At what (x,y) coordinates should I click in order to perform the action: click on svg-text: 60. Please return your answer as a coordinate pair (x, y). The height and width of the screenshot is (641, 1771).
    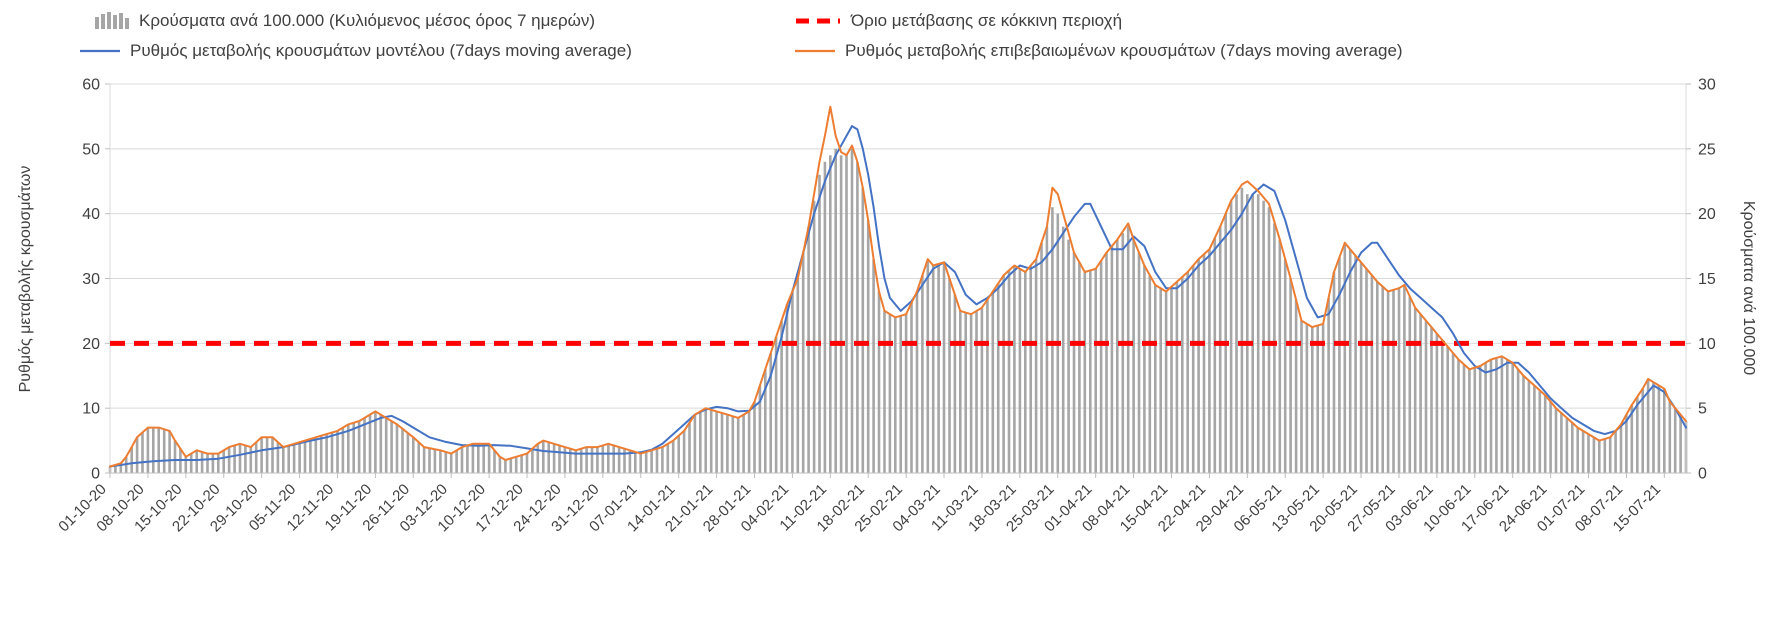
    Looking at the image, I should click on (91, 85).